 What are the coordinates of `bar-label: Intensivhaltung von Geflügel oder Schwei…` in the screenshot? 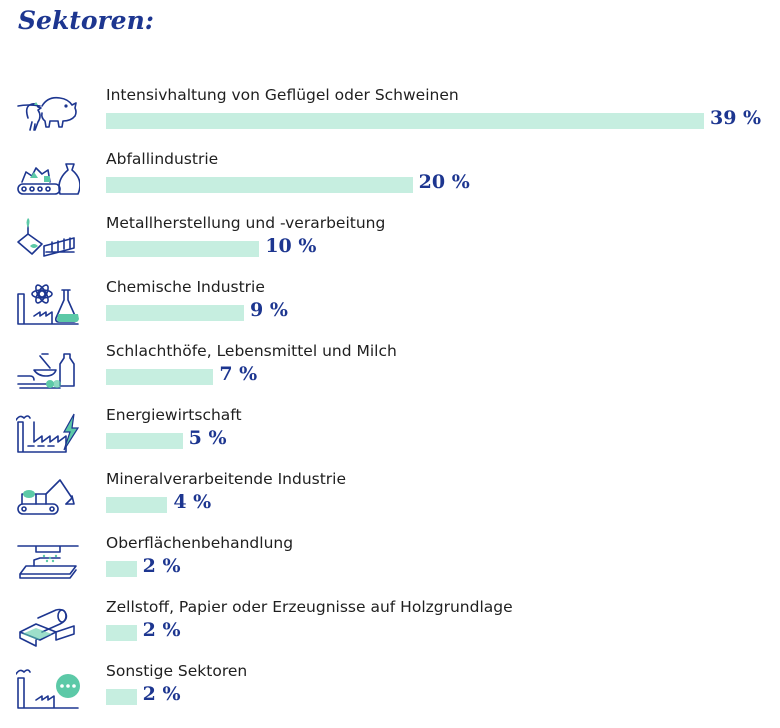 It's located at (282, 95).